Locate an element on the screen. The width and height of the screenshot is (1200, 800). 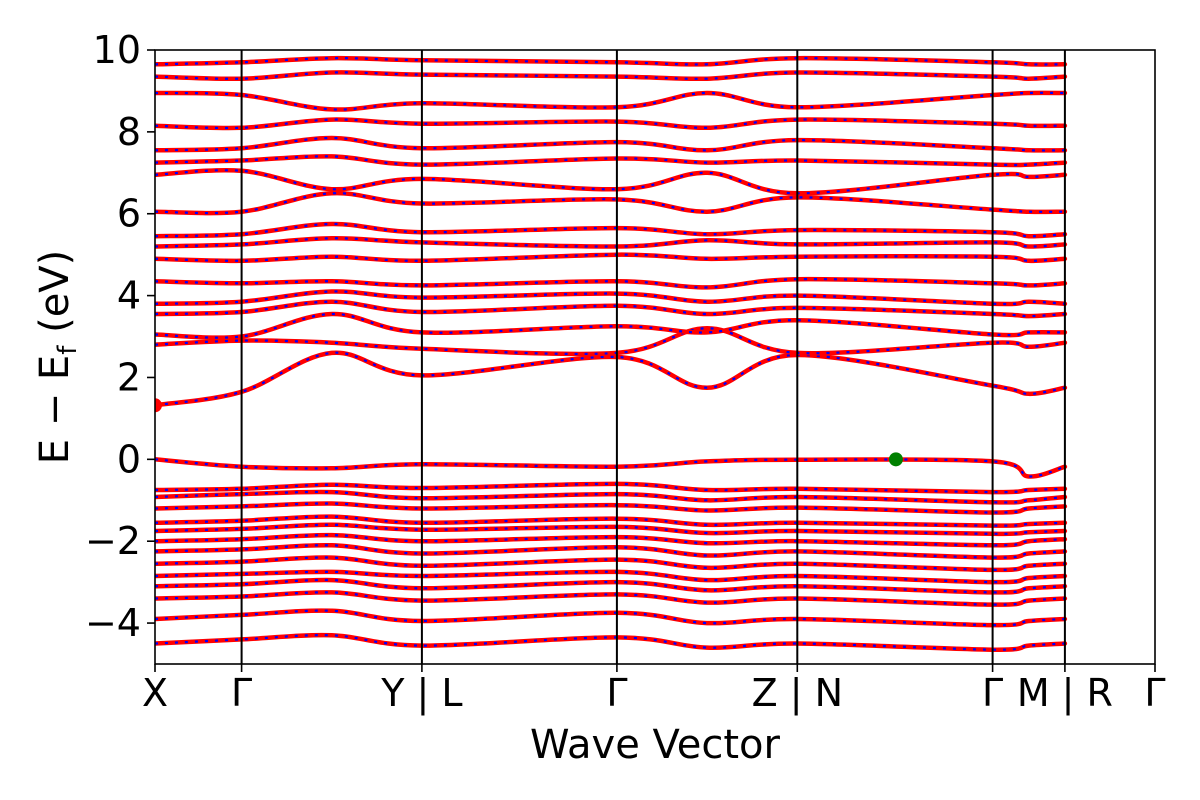
extrema-markers is located at coordinates (529, 432).